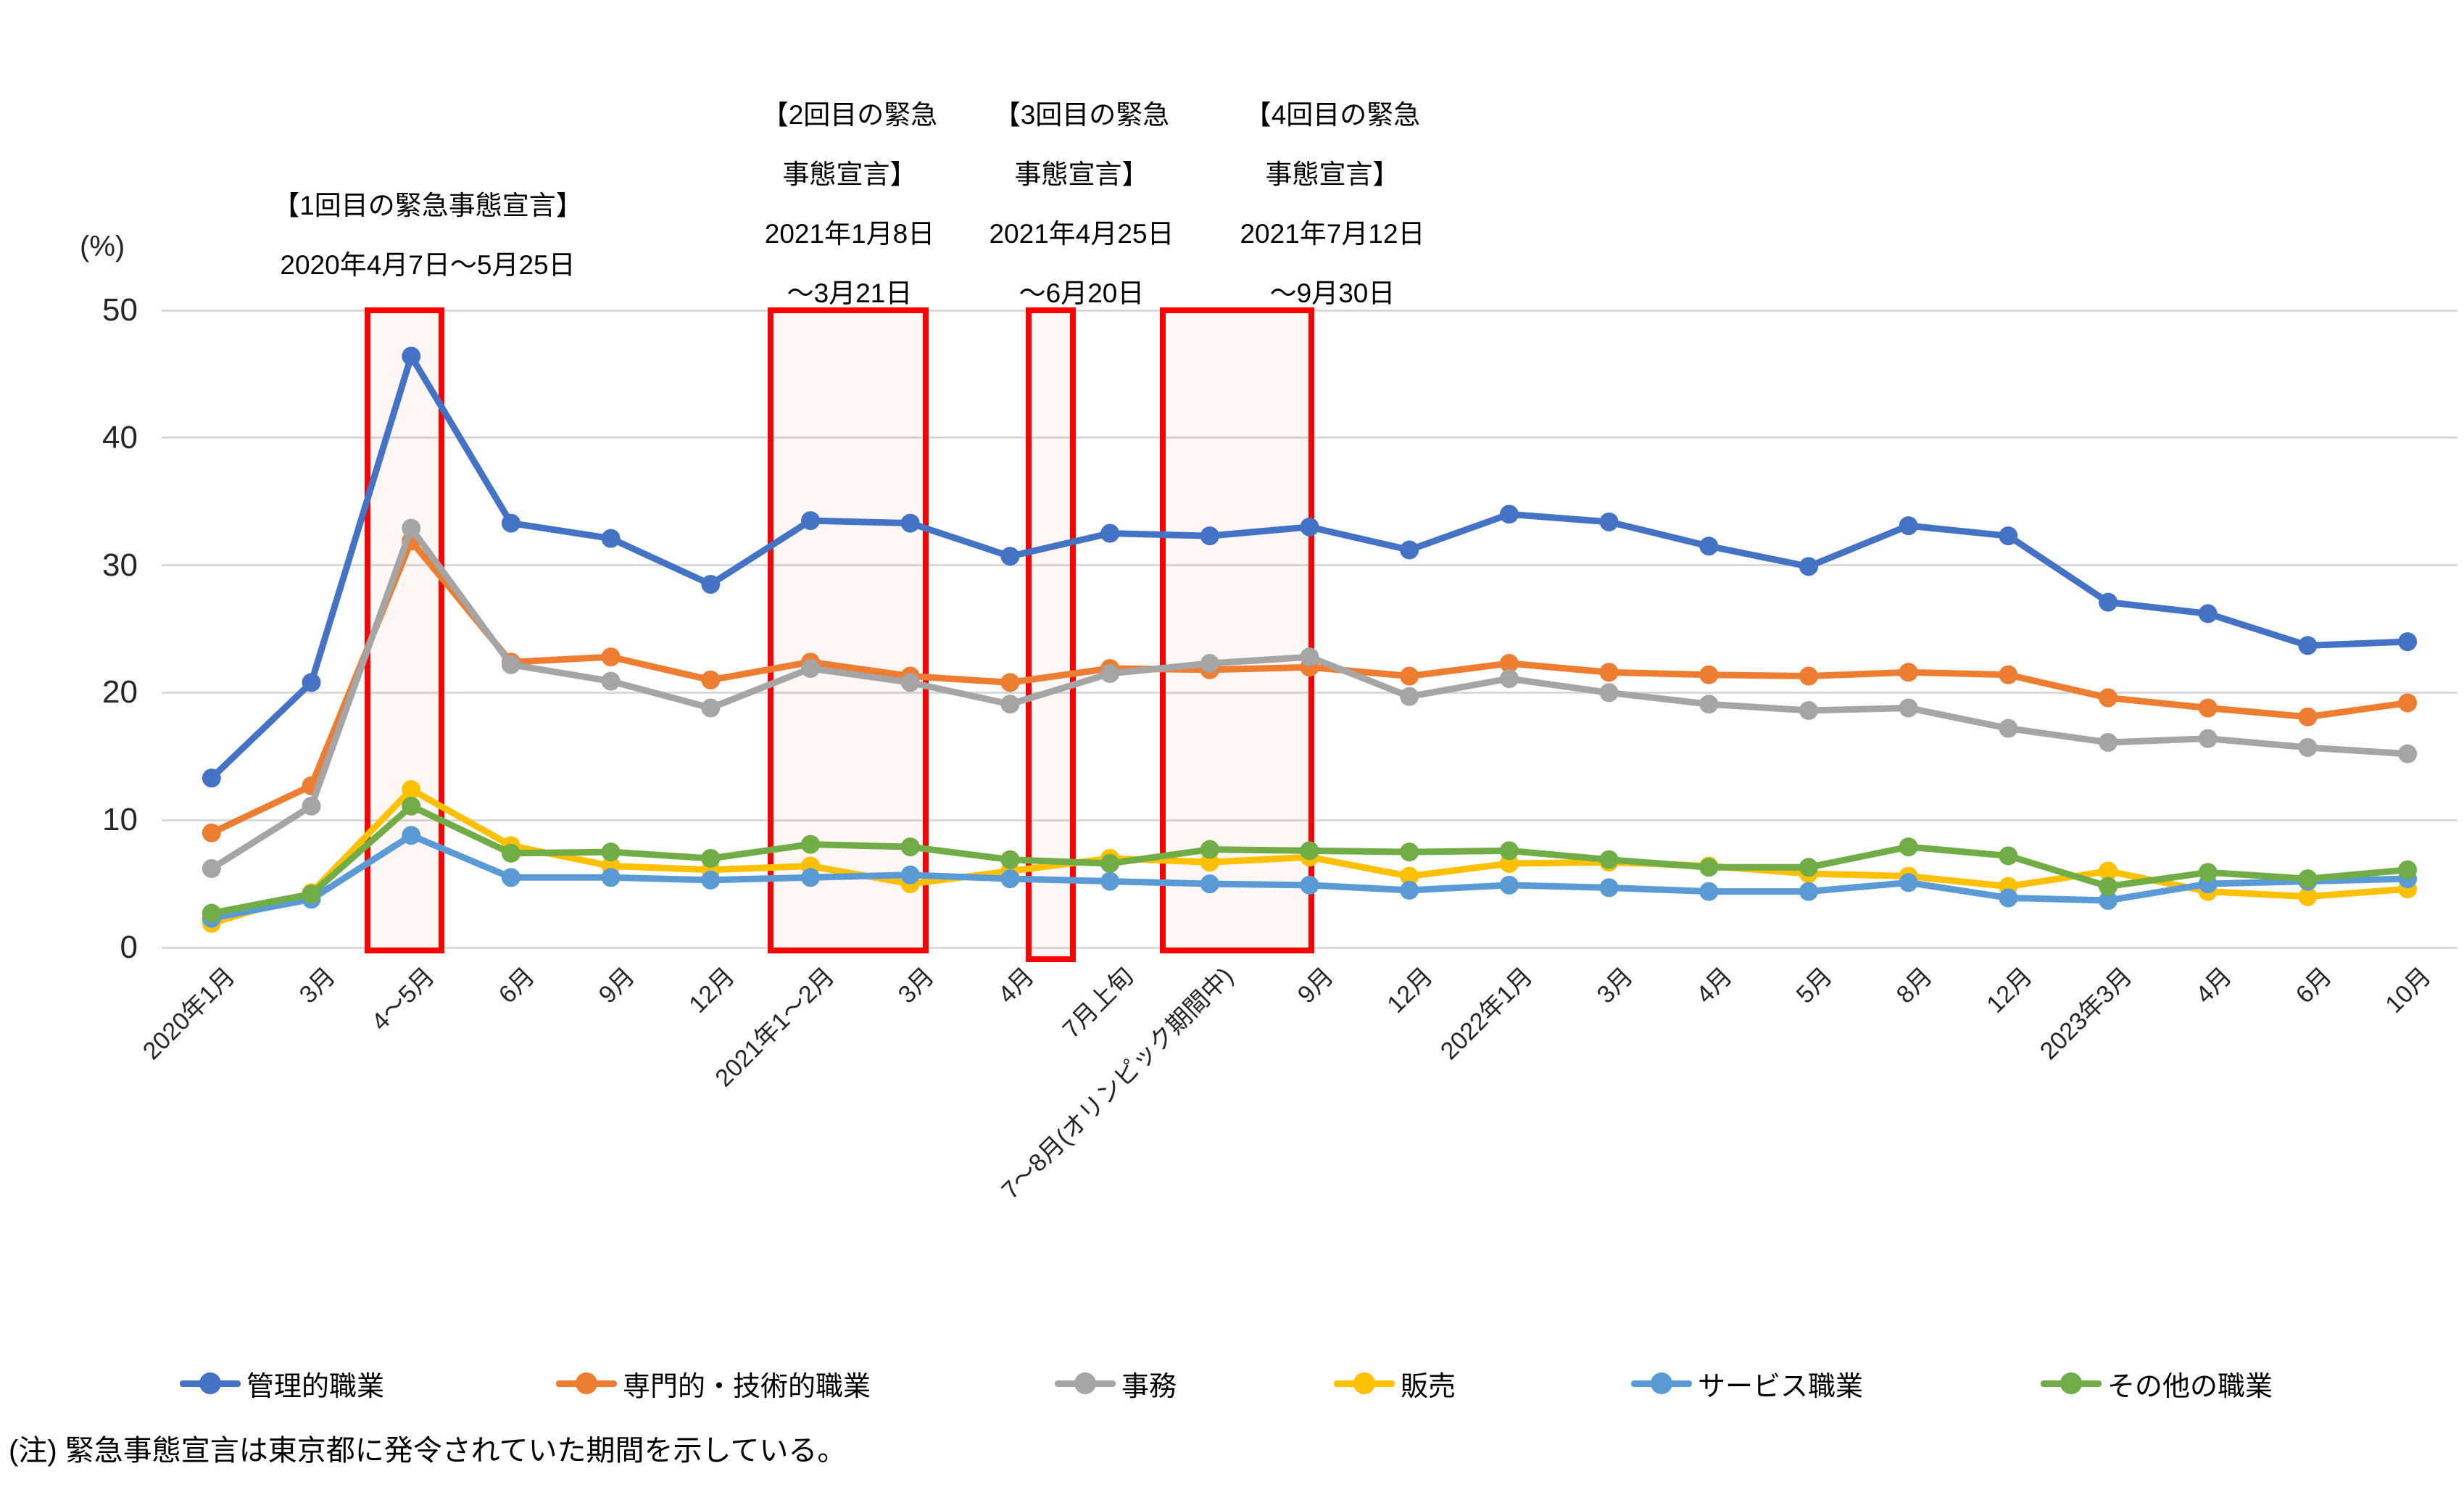  Describe the element at coordinates (2190, 1386) in the screenshot. I see `legend-label: その他の職業` at that location.